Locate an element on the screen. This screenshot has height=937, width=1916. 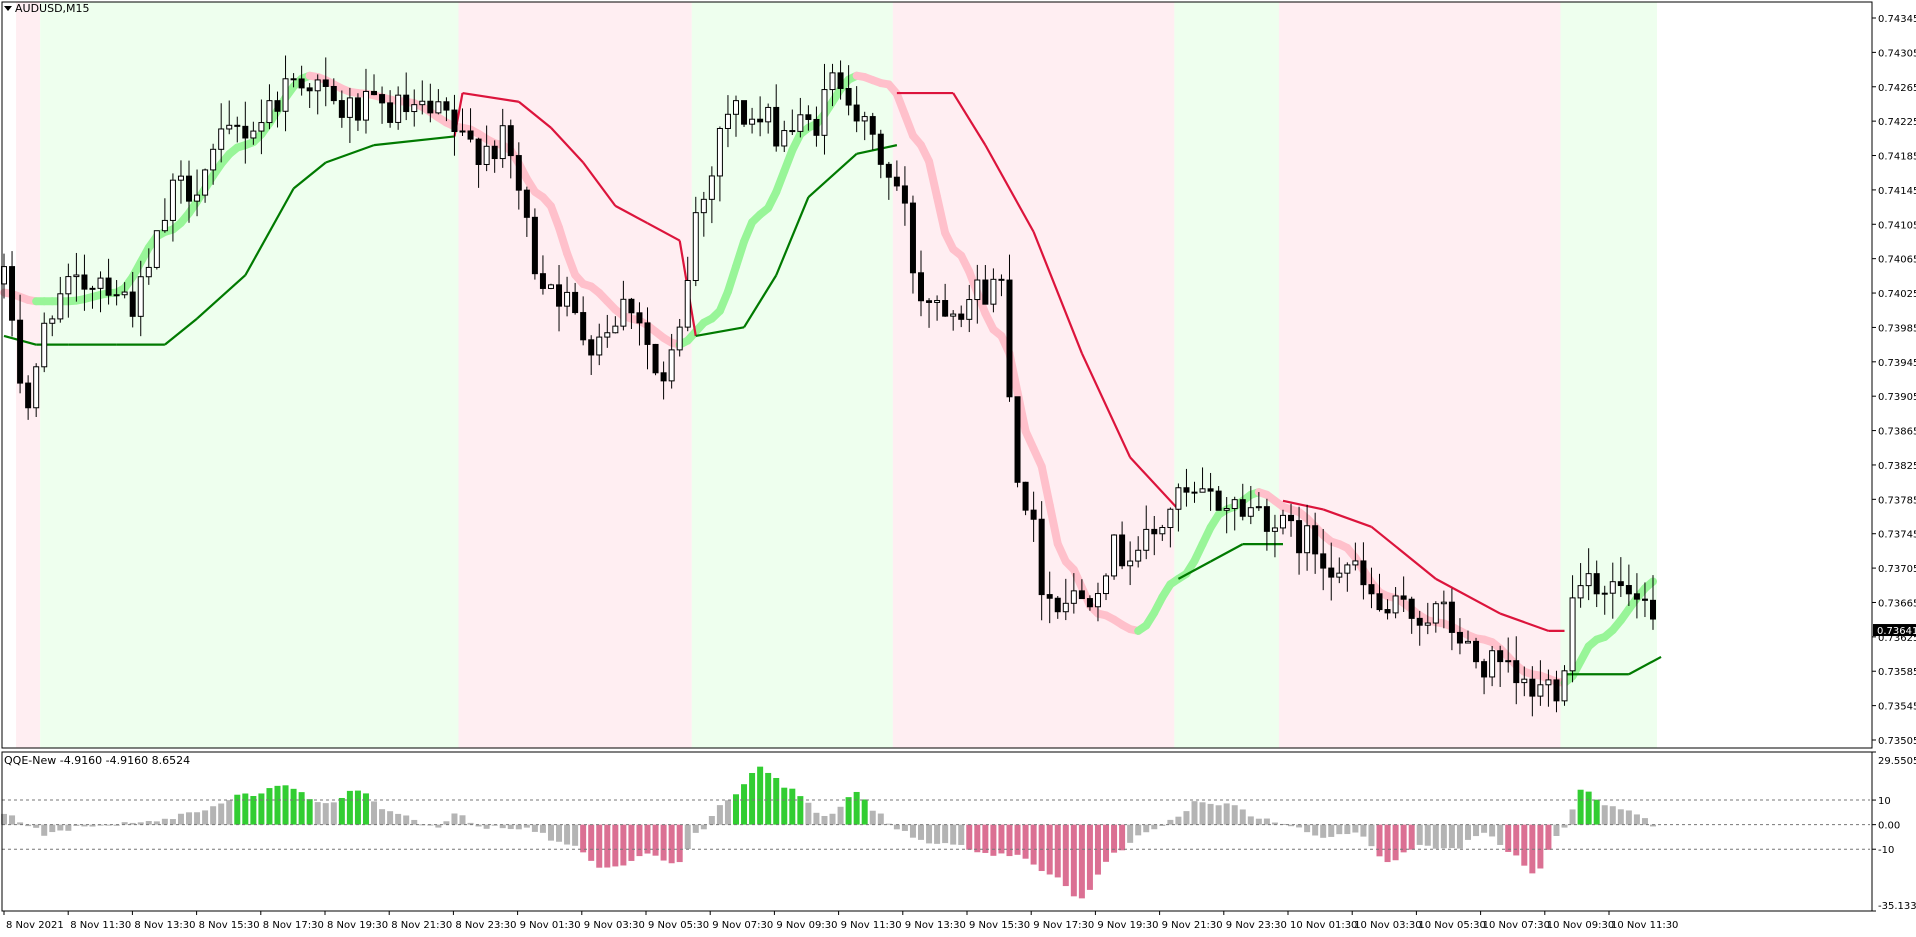
chevron-down-icon is located at coordinates (8, 8).